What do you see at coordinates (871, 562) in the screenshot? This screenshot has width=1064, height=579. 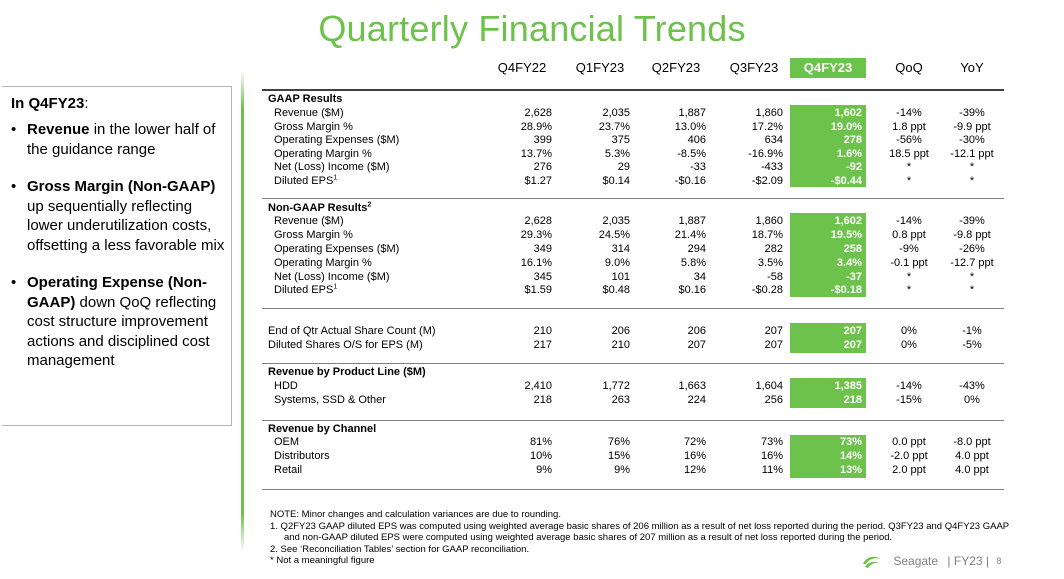 I see `seagate-logo-icon` at bounding box center [871, 562].